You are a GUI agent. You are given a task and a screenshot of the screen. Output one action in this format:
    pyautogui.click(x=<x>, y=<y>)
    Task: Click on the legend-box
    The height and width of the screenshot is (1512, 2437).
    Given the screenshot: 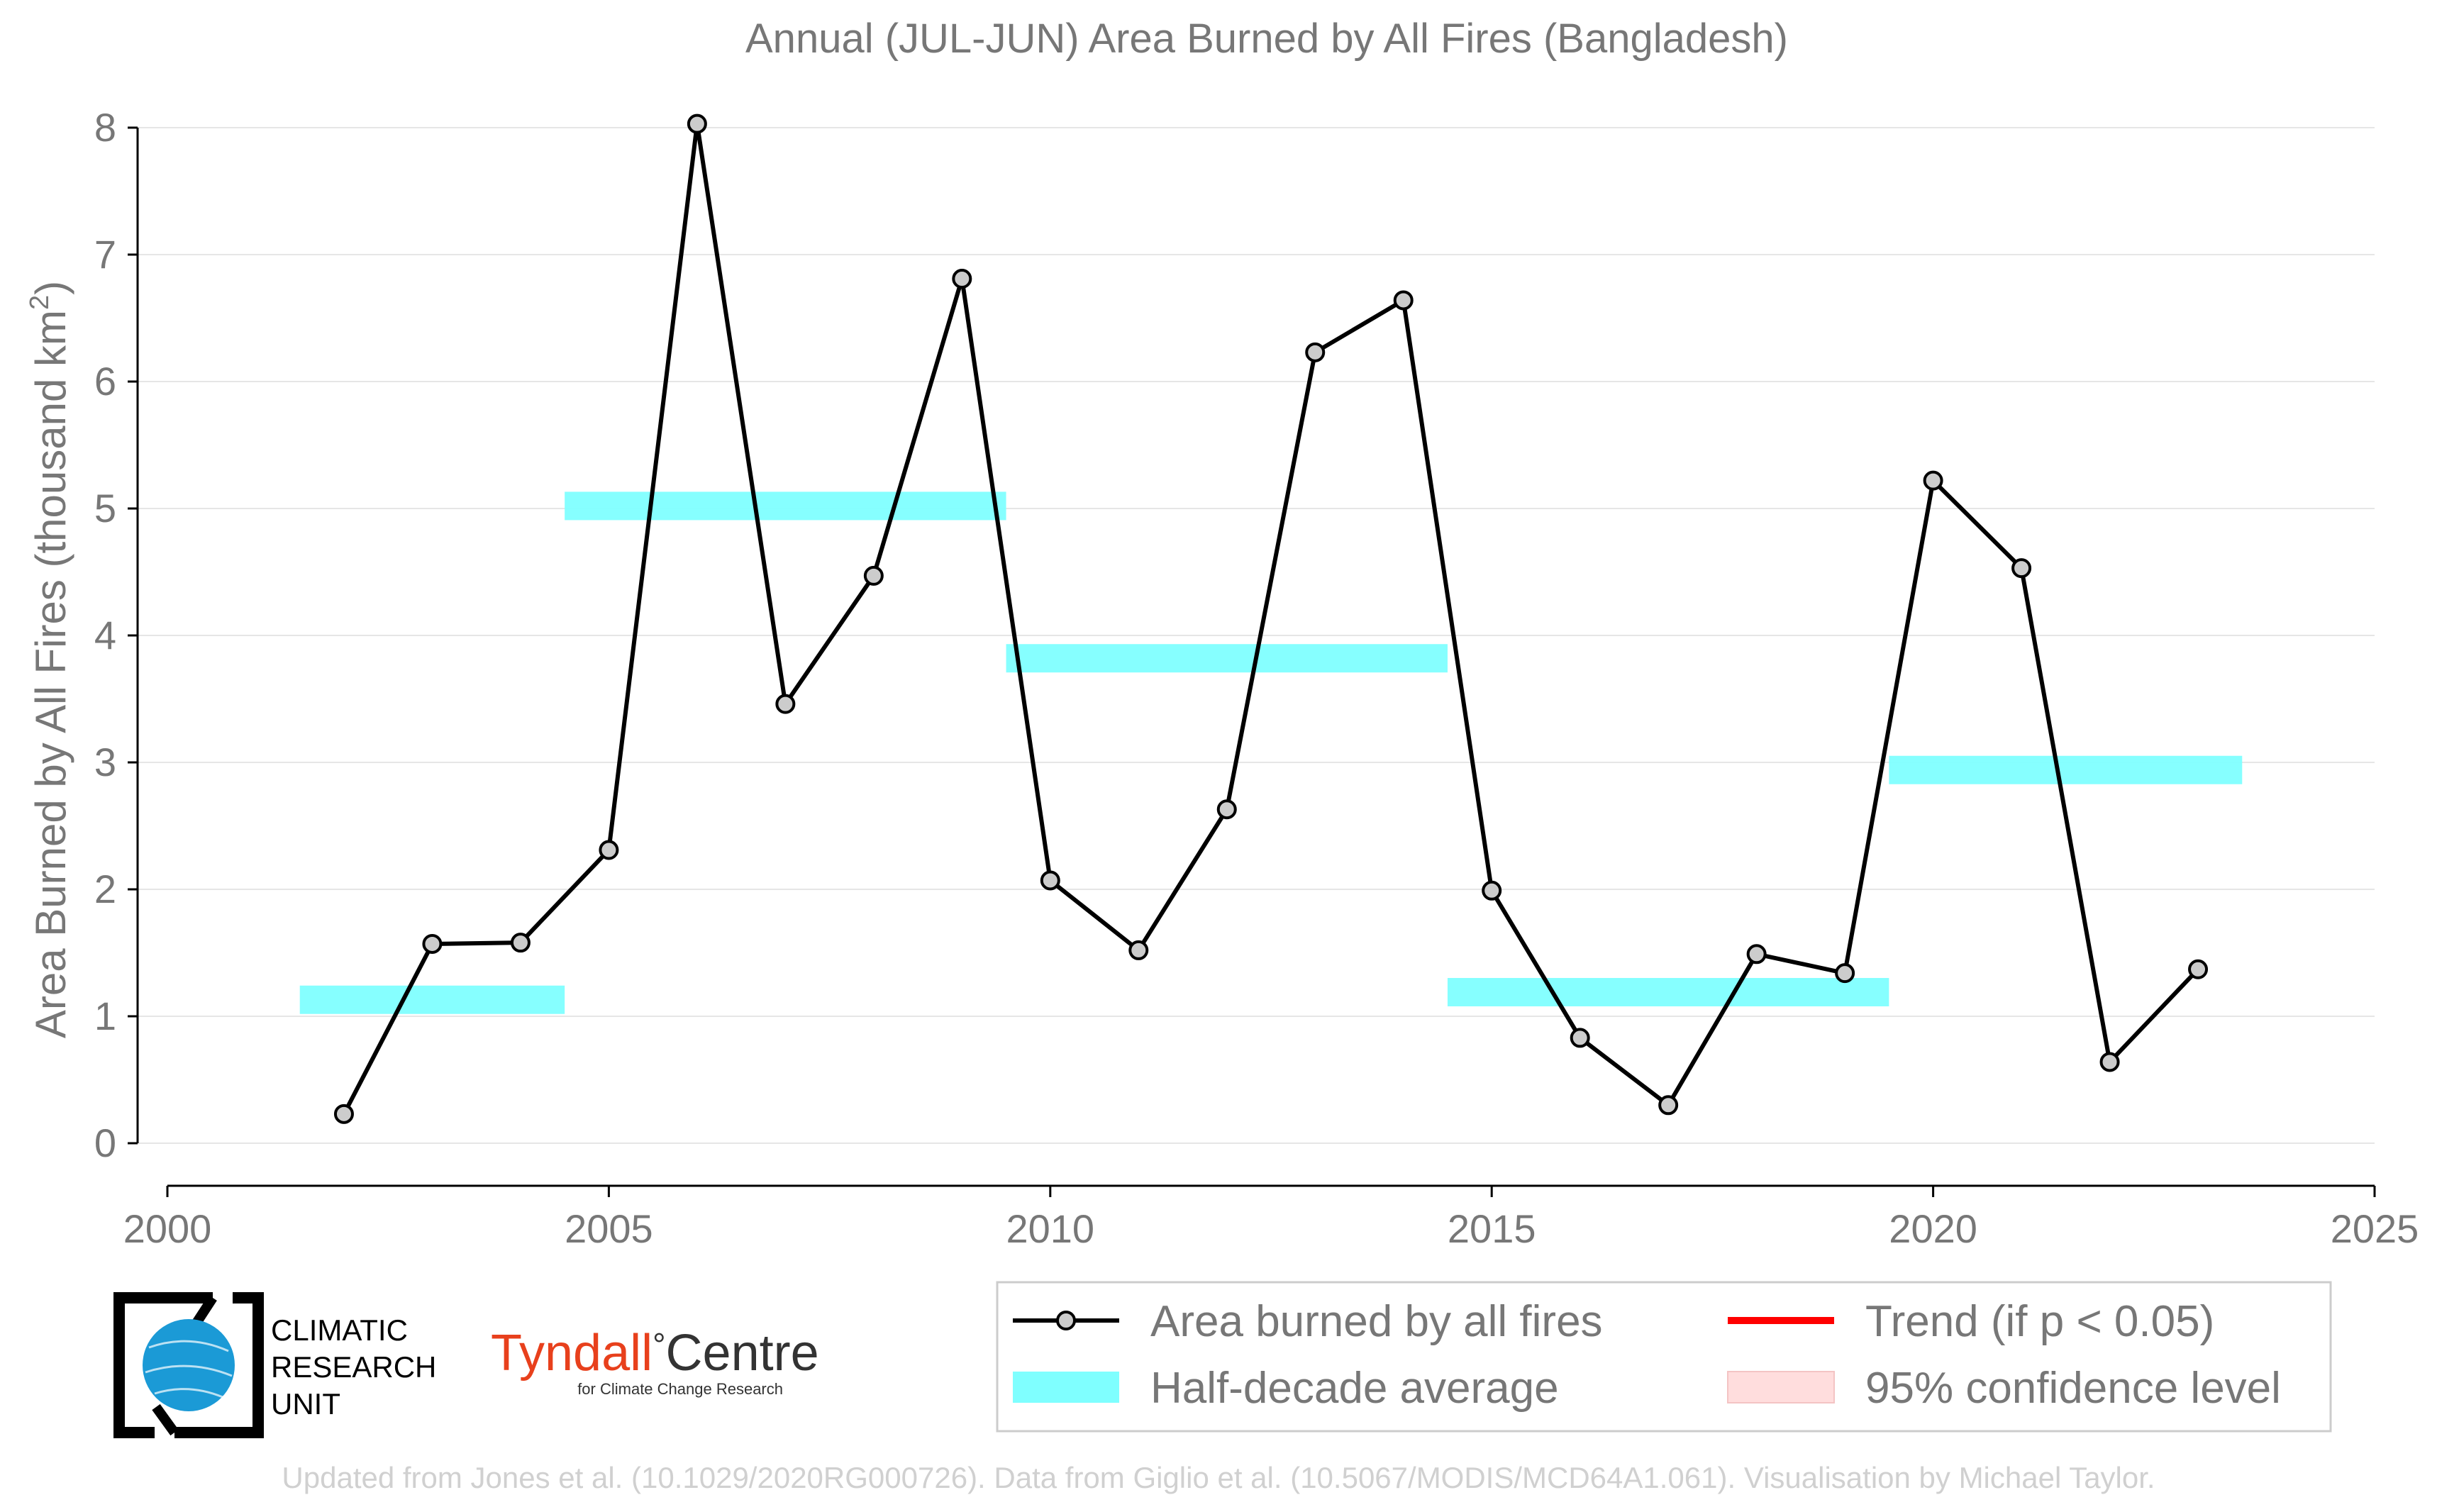 What is the action you would take?
    pyautogui.click(x=1664, y=1357)
    